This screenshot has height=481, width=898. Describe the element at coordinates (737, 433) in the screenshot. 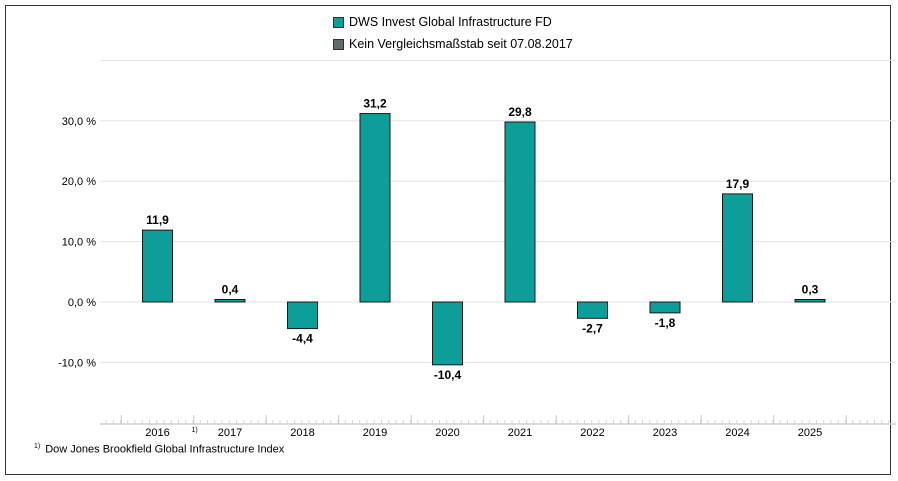

I see `x-tick-label-2024: 2024` at that location.